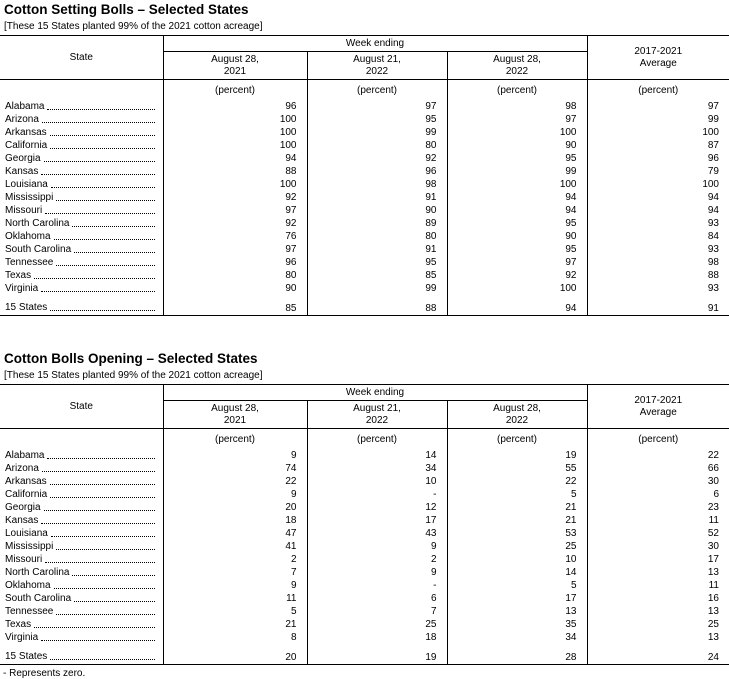 The width and height of the screenshot is (729, 679). Describe the element at coordinates (364, 507) in the screenshot. I see `table-row: Georgia 20 12 21 23` at that location.